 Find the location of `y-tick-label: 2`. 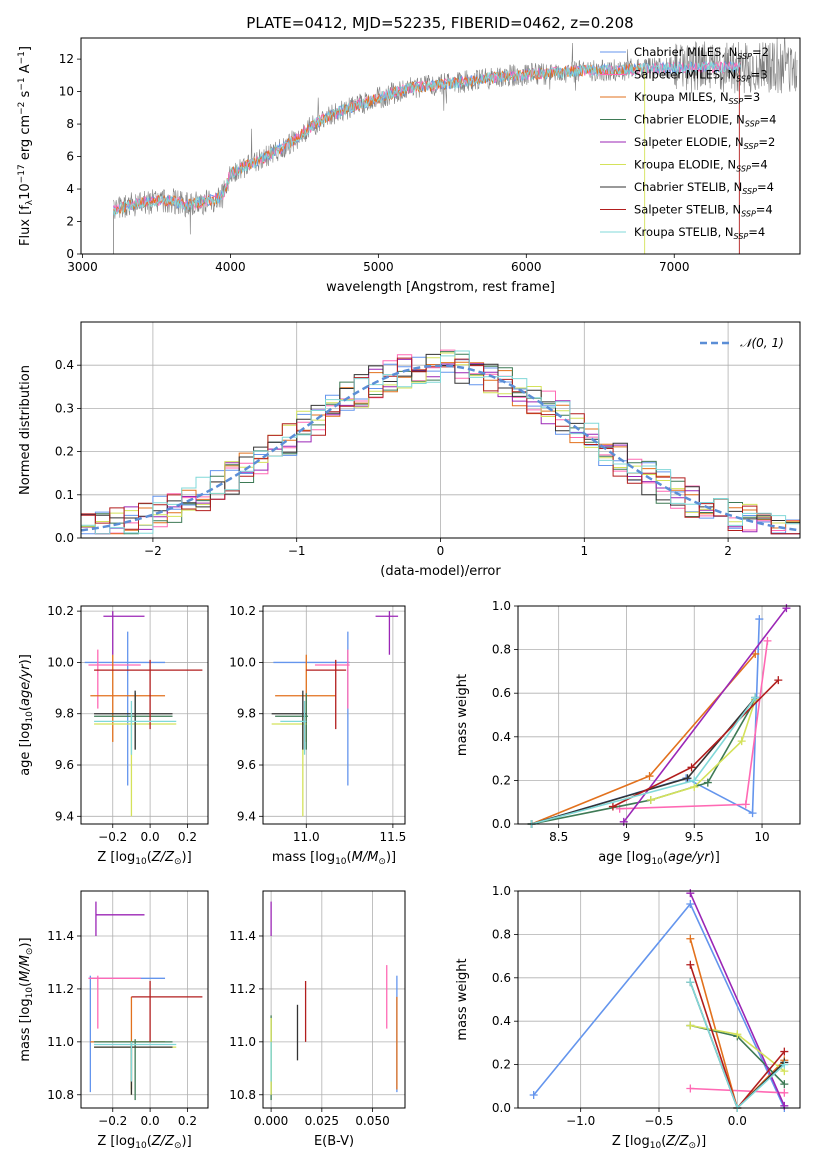

y-tick-label: 2 is located at coordinates (70, 222).